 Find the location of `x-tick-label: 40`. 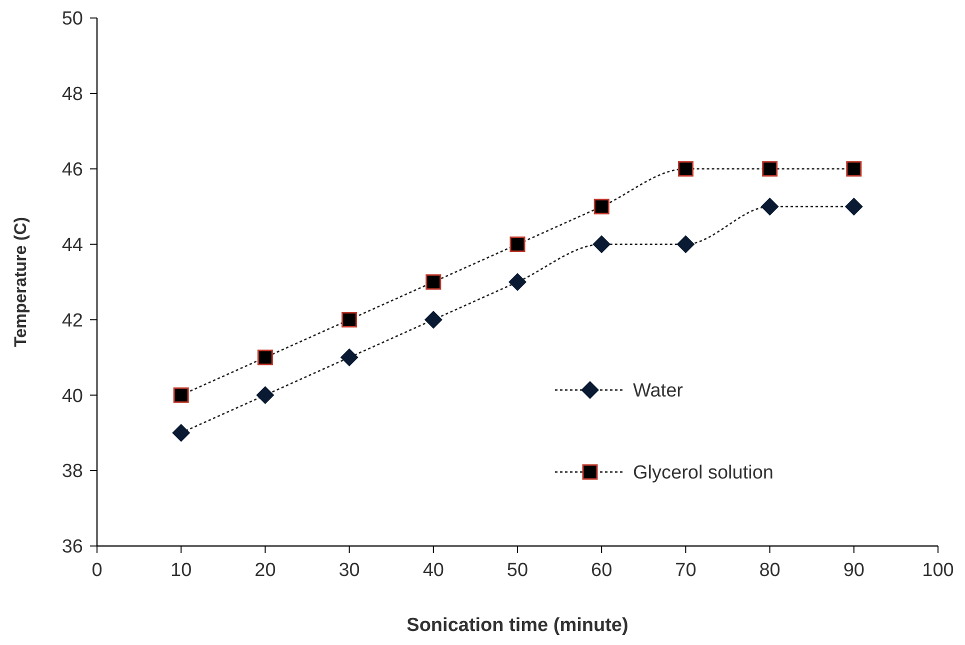

x-tick-label: 40 is located at coordinates (433, 570).